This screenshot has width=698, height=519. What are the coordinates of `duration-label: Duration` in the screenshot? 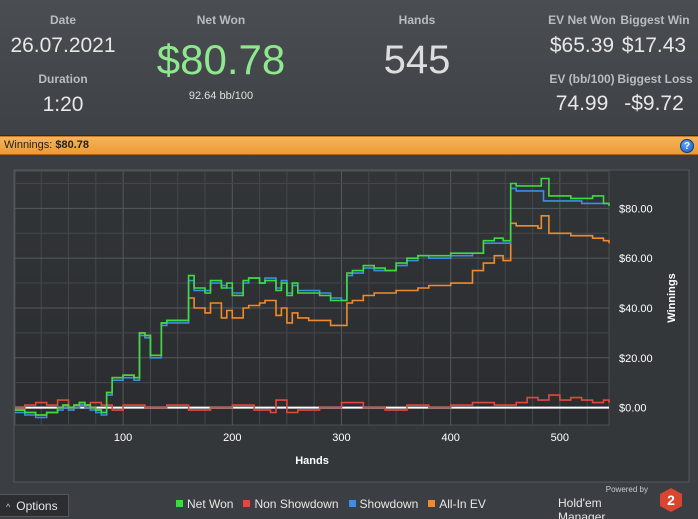 It's located at (63, 79).